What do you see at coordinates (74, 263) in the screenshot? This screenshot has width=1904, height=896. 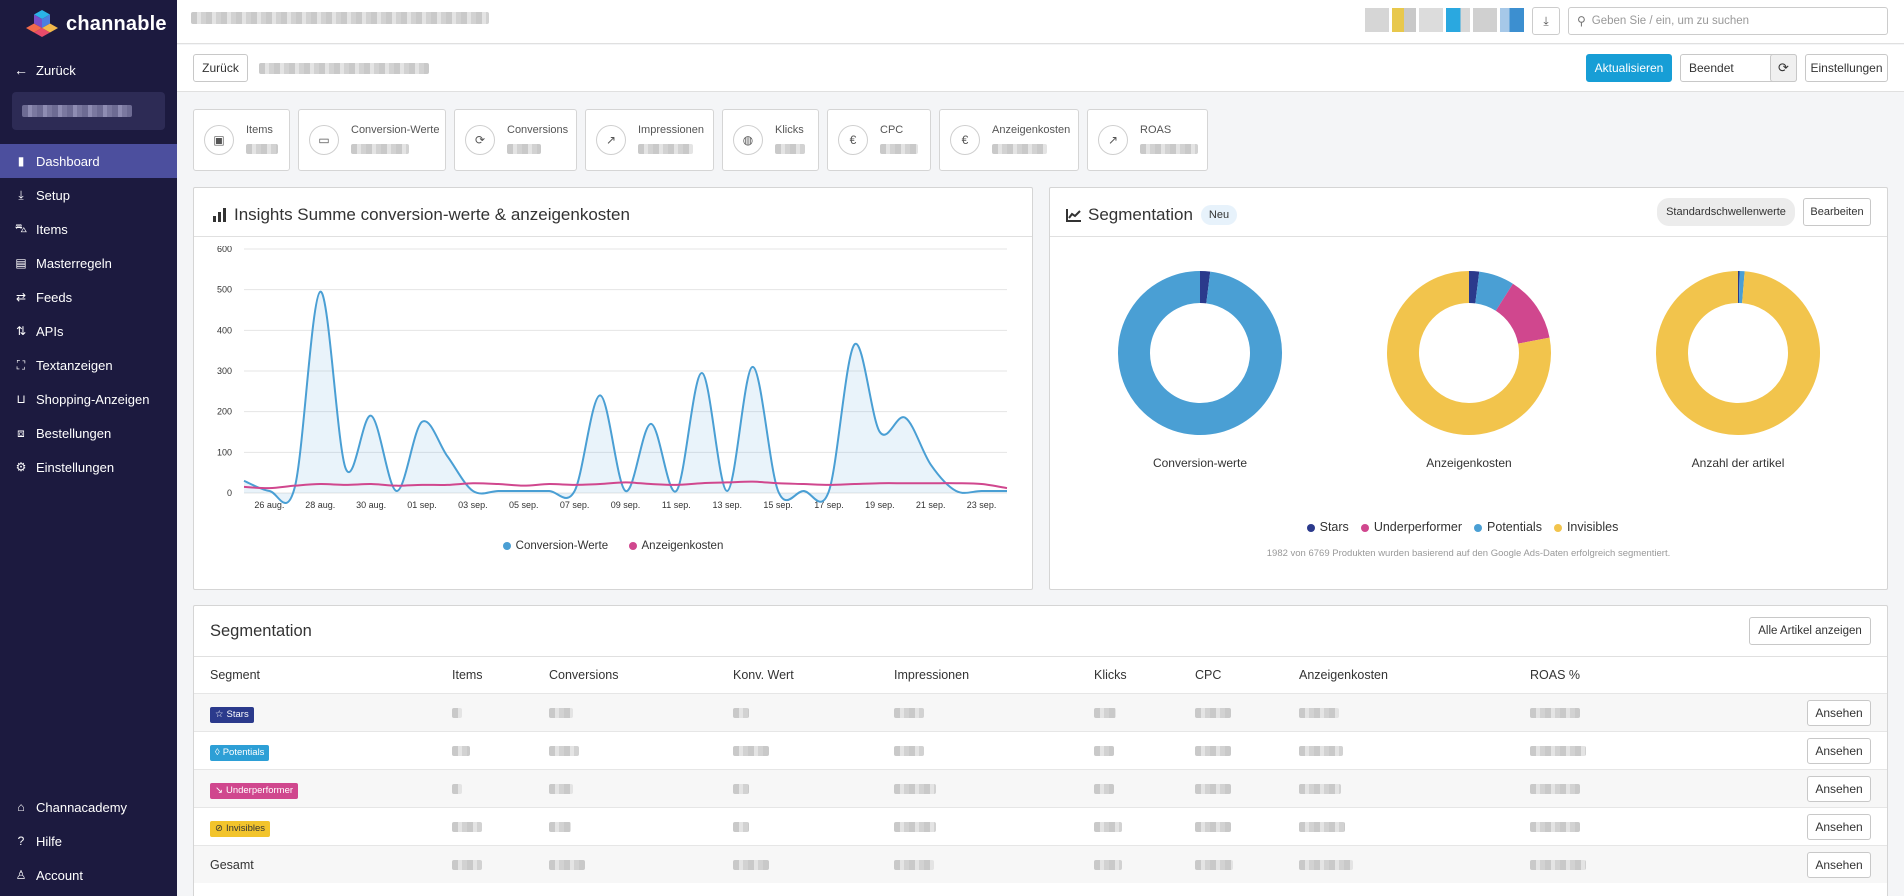 I see `sidebar-item-label: Masterregeln` at bounding box center [74, 263].